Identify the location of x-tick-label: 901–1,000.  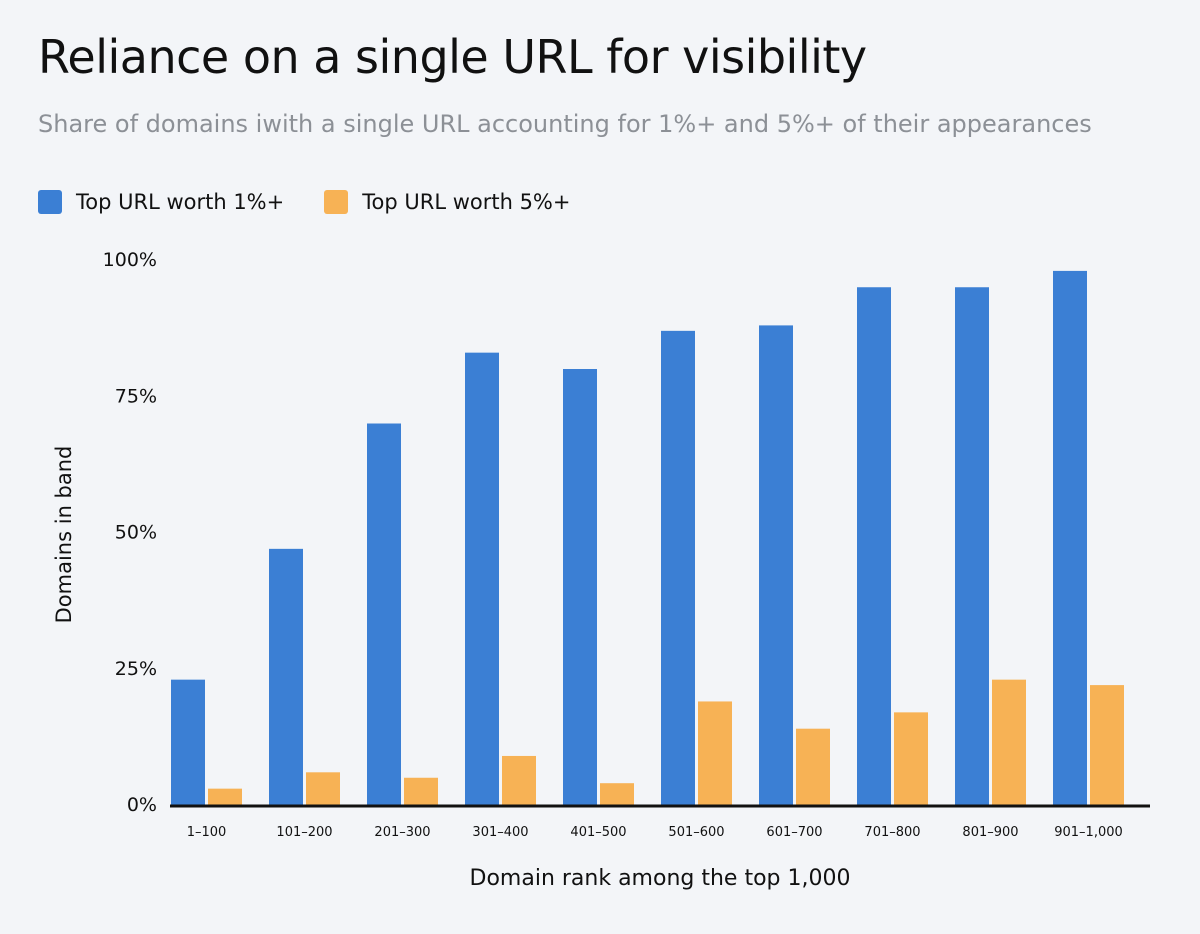
(1088, 832).